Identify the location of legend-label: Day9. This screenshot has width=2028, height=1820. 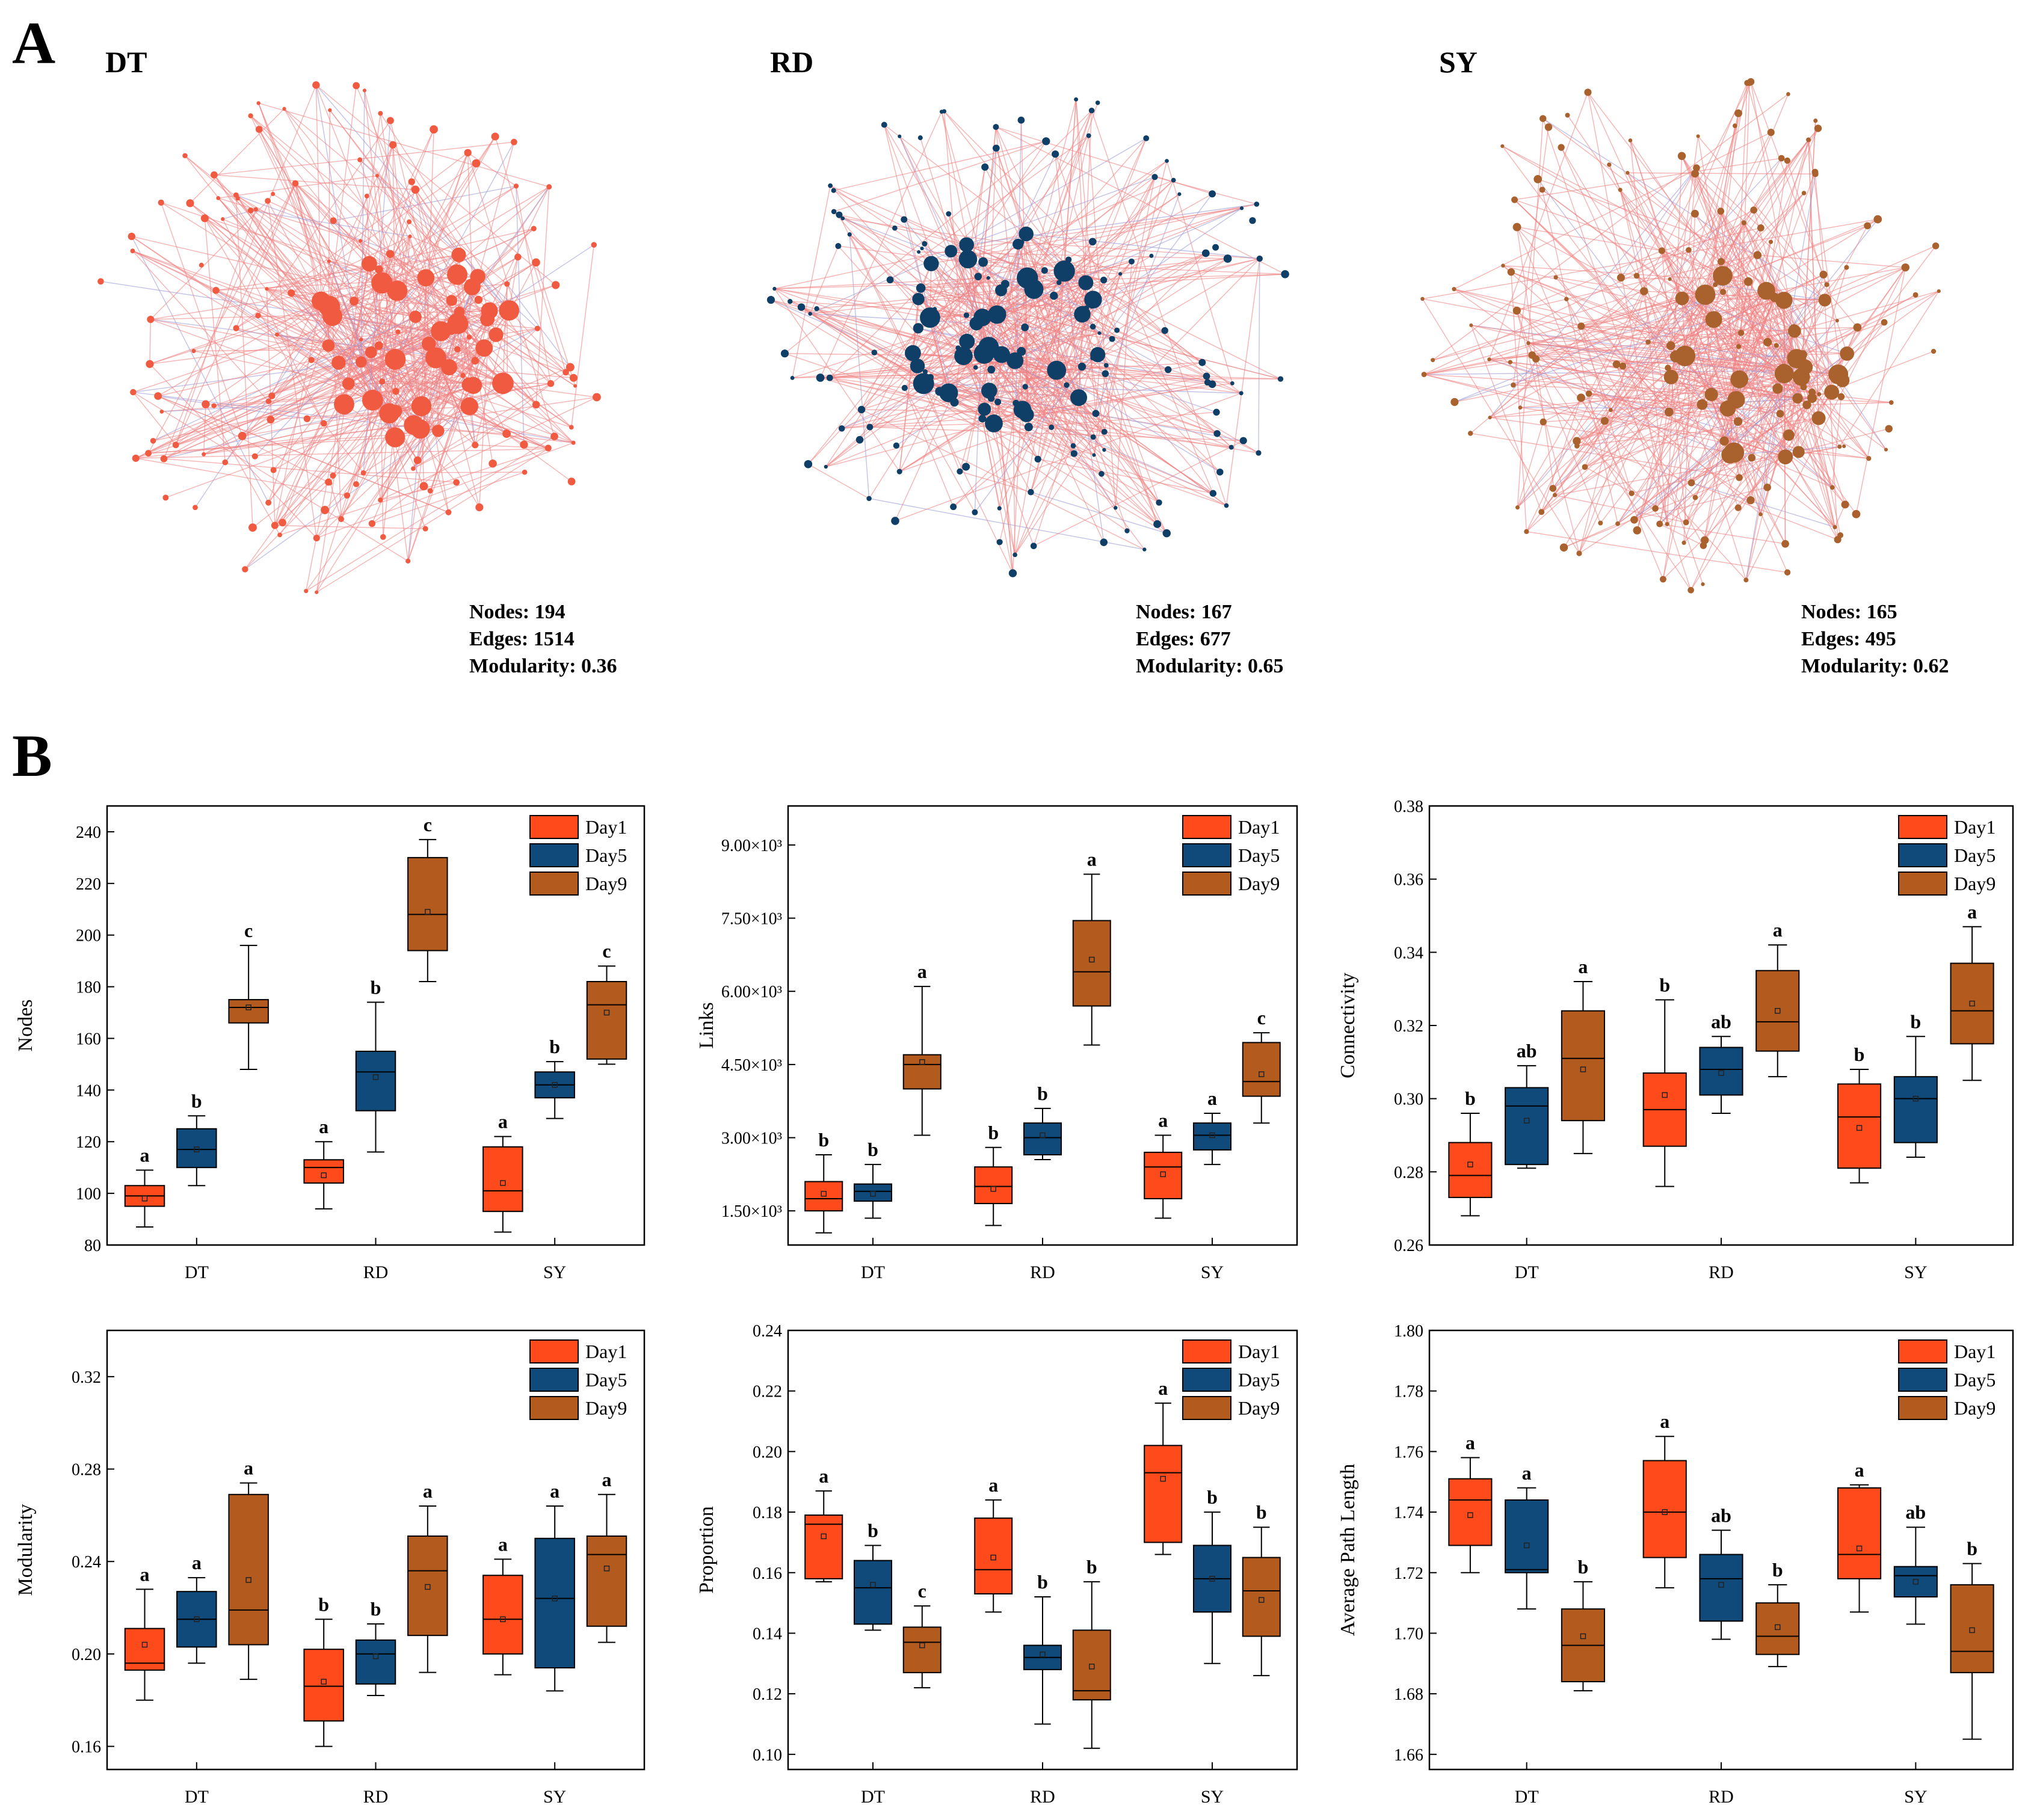
(1259, 1408).